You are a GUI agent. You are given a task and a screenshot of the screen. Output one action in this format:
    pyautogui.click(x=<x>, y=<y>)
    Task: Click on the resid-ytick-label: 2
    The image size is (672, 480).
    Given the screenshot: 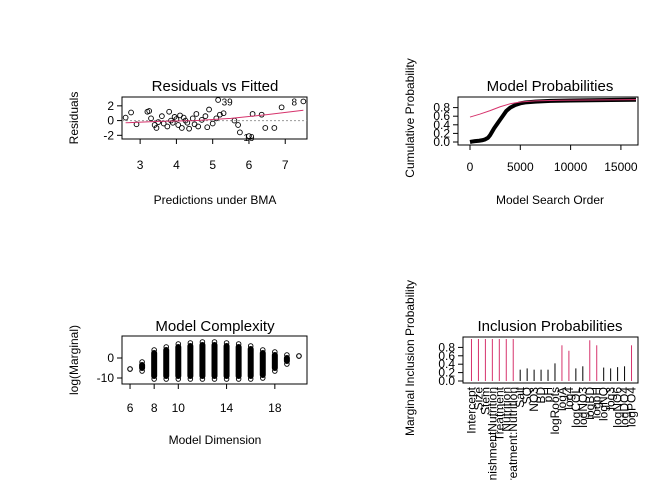 What is the action you would take?
    pyautogui.click(x=110, y=106)
    